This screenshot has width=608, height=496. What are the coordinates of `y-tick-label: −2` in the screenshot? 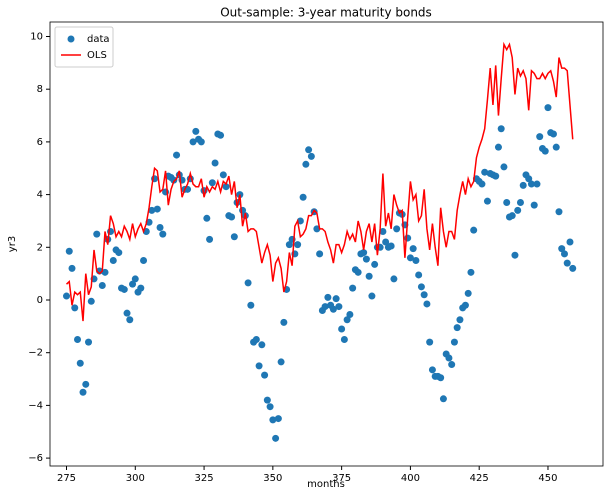 It's located at (35, 353).